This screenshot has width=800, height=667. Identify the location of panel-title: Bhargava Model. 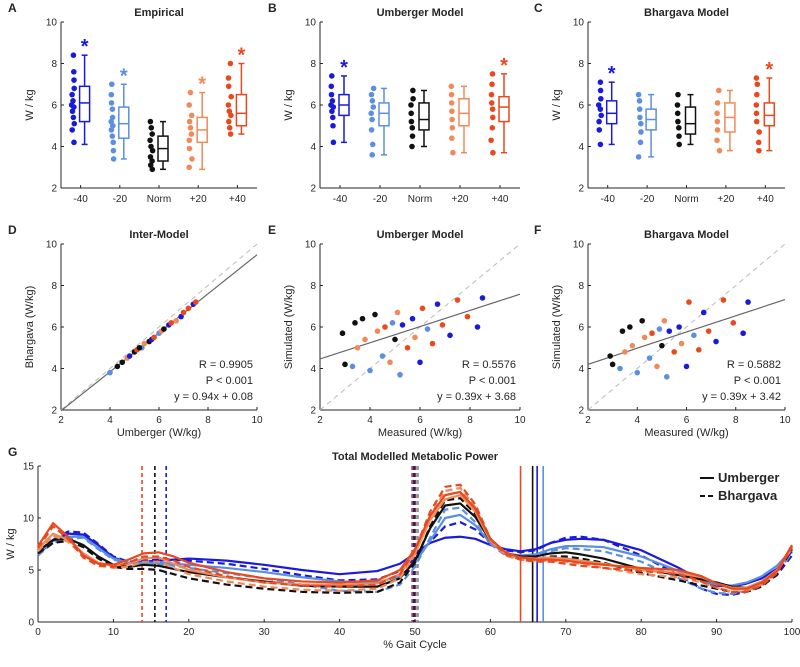
(686, 13).